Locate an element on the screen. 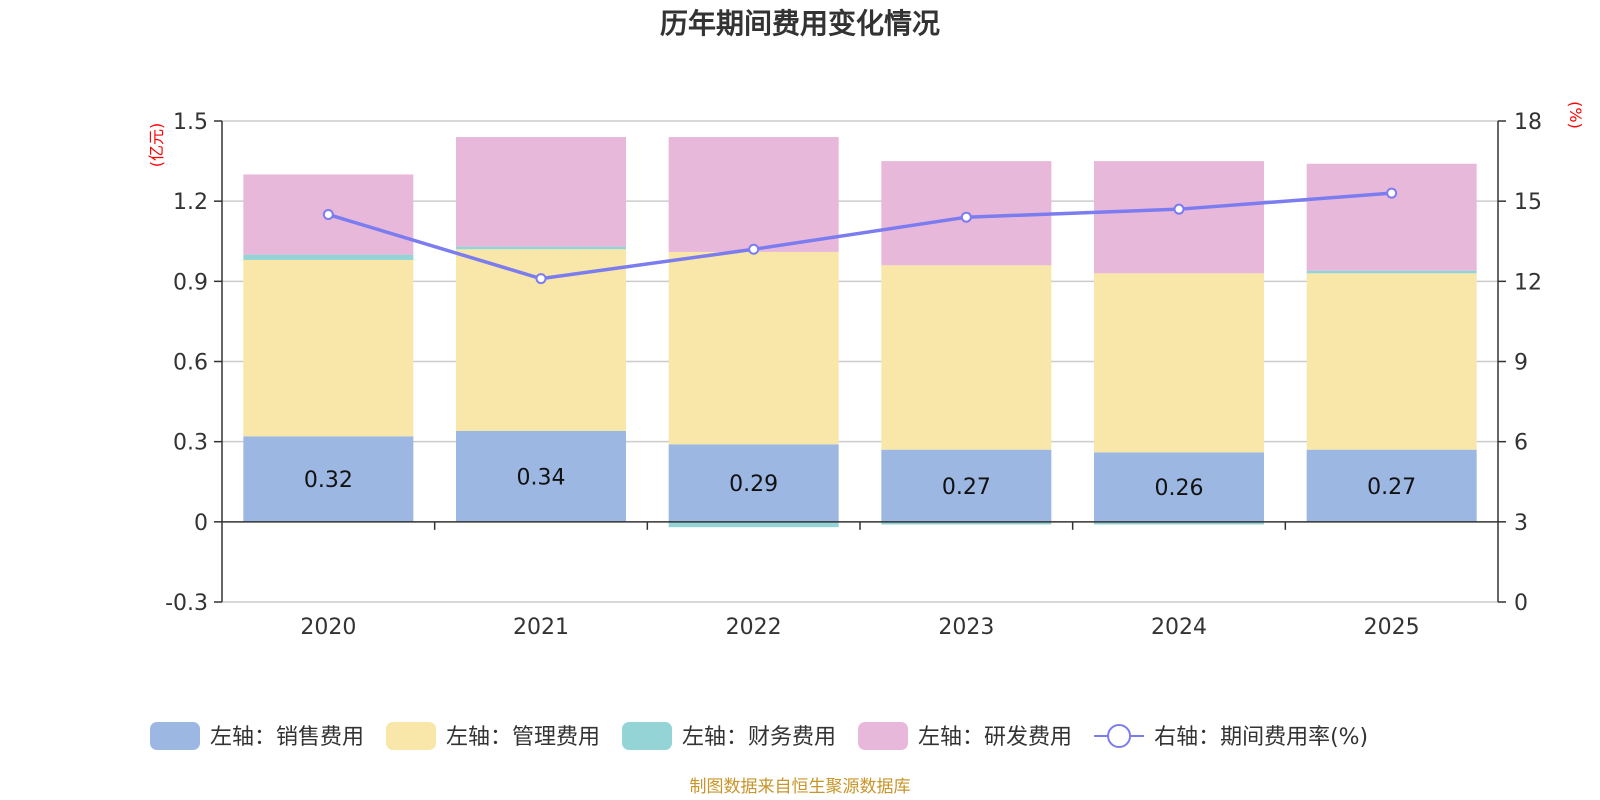 The image size is (1600, 800). bar-series-0-2023 is located at coordinates (966, 485).